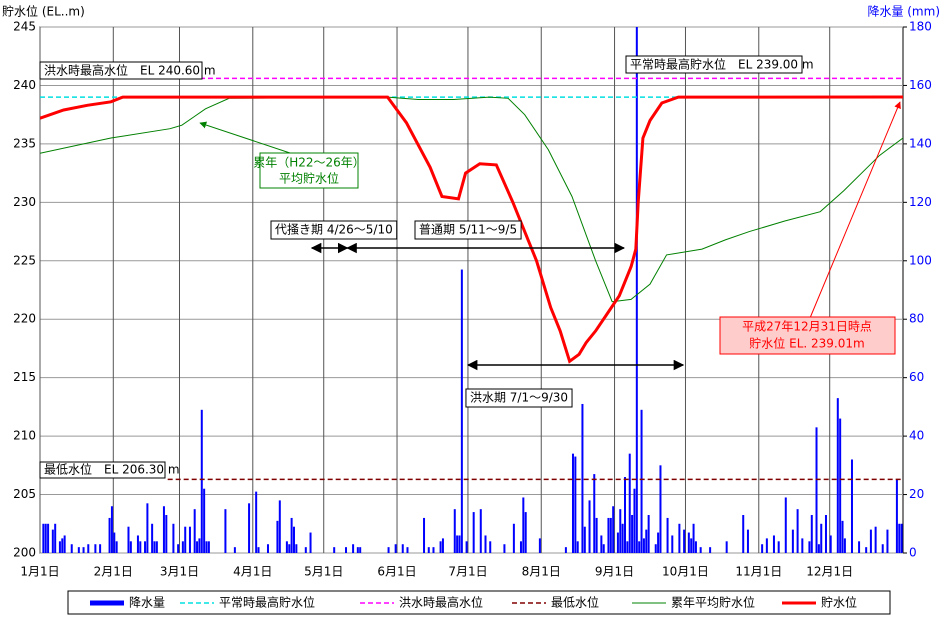 The width and height of the screenshot is (943, 630). I want to click on y2-tick-label: 40, so click(916, 436).